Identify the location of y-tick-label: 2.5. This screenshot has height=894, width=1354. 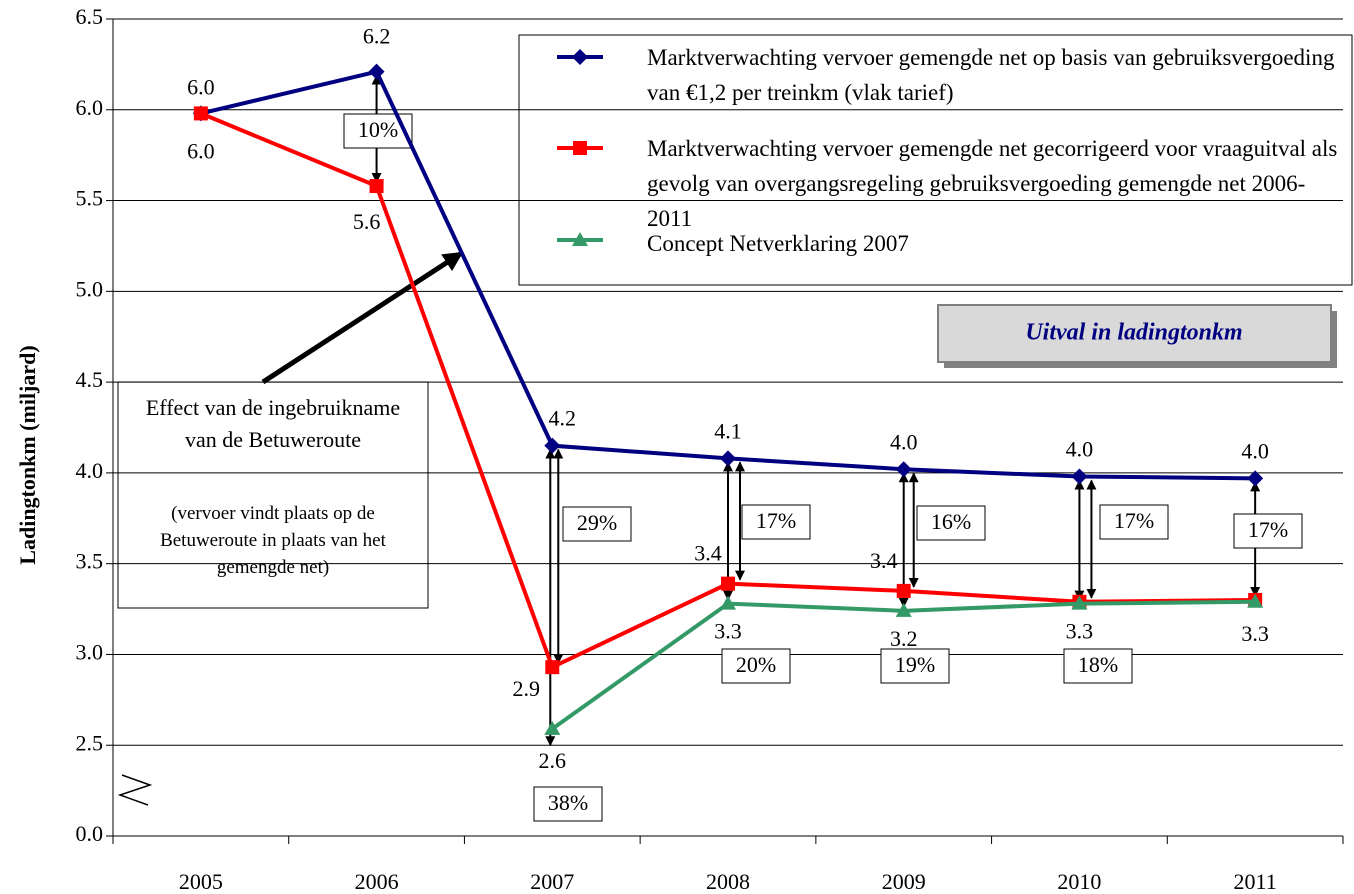
(90, 742).